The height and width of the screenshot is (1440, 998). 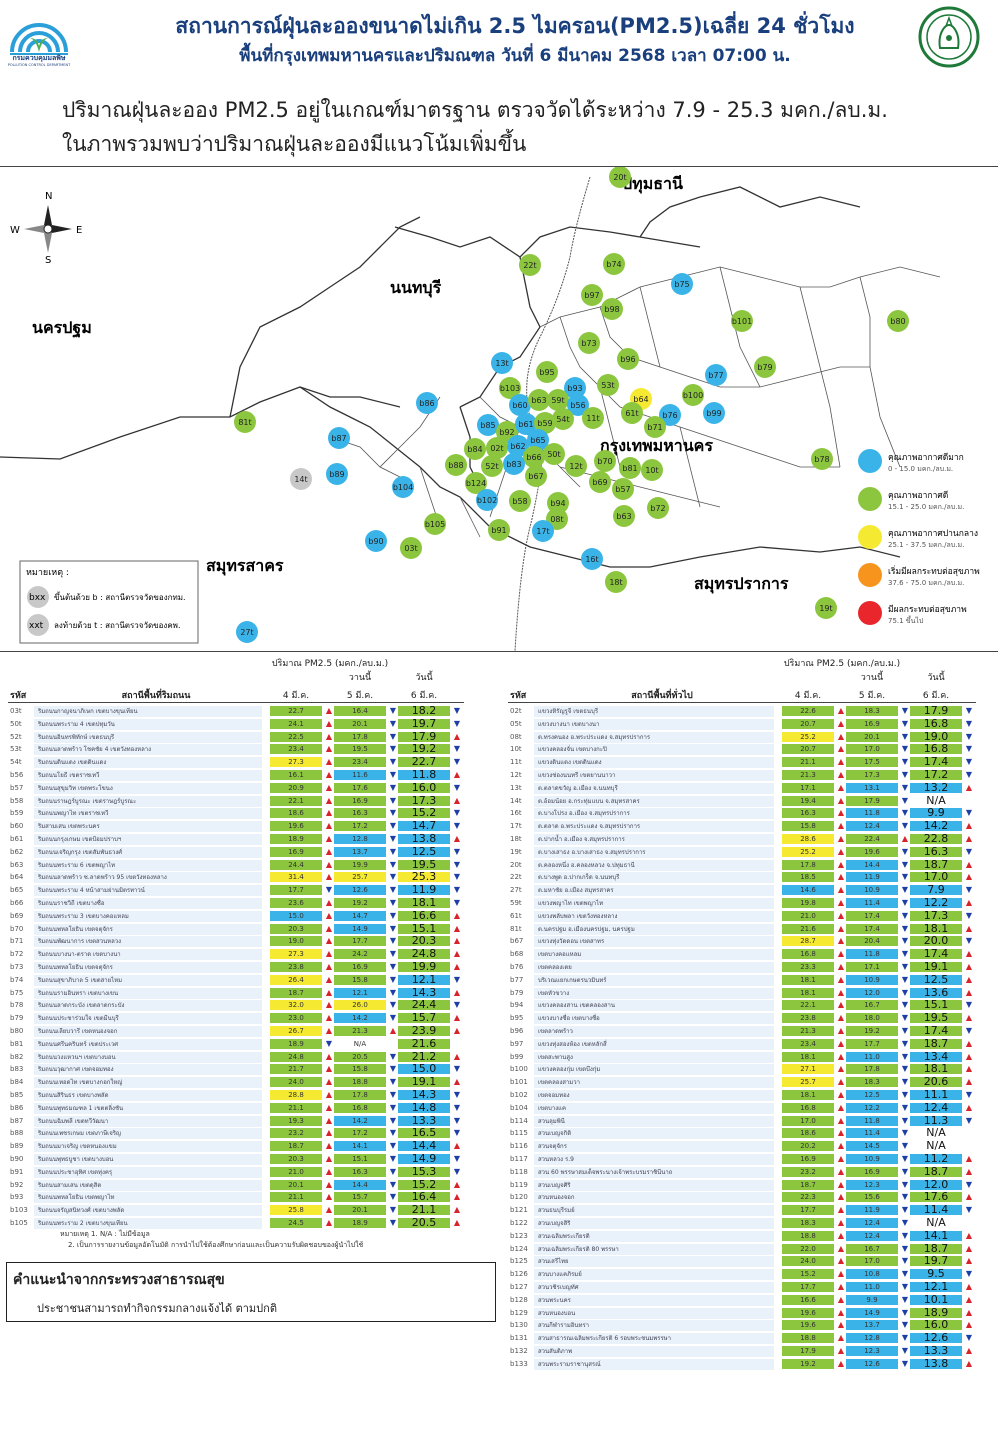 I want to click on roadside-row-code: b75, so click(x=17, y=992).